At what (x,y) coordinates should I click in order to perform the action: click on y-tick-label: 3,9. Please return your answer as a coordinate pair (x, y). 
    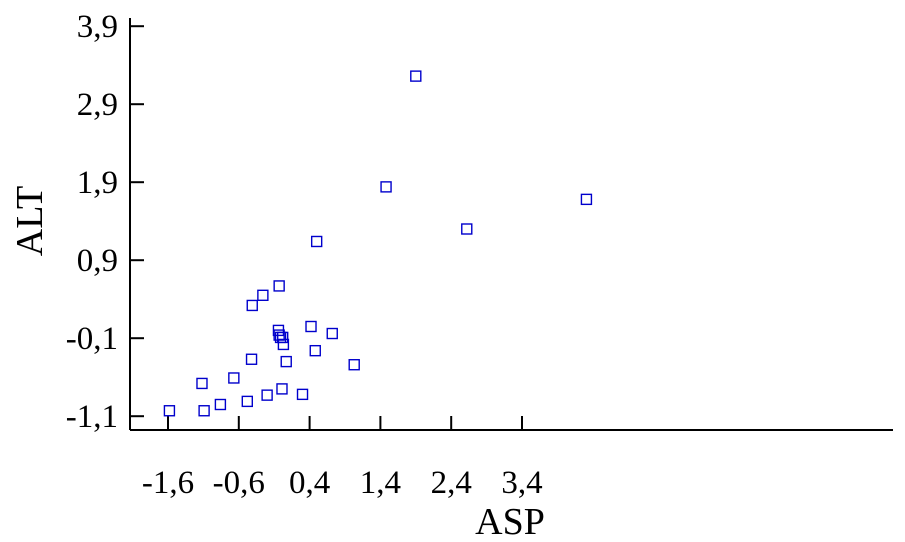
    Looking at the image, I should click on (97, 27).